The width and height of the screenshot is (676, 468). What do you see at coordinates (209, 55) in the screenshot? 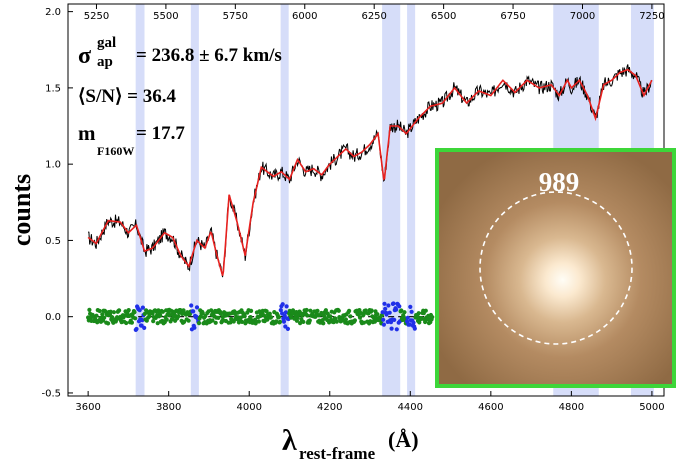
I see `sigma-value: = 236.8 ± 6.7 km/s` at bounding box center [209, 55].